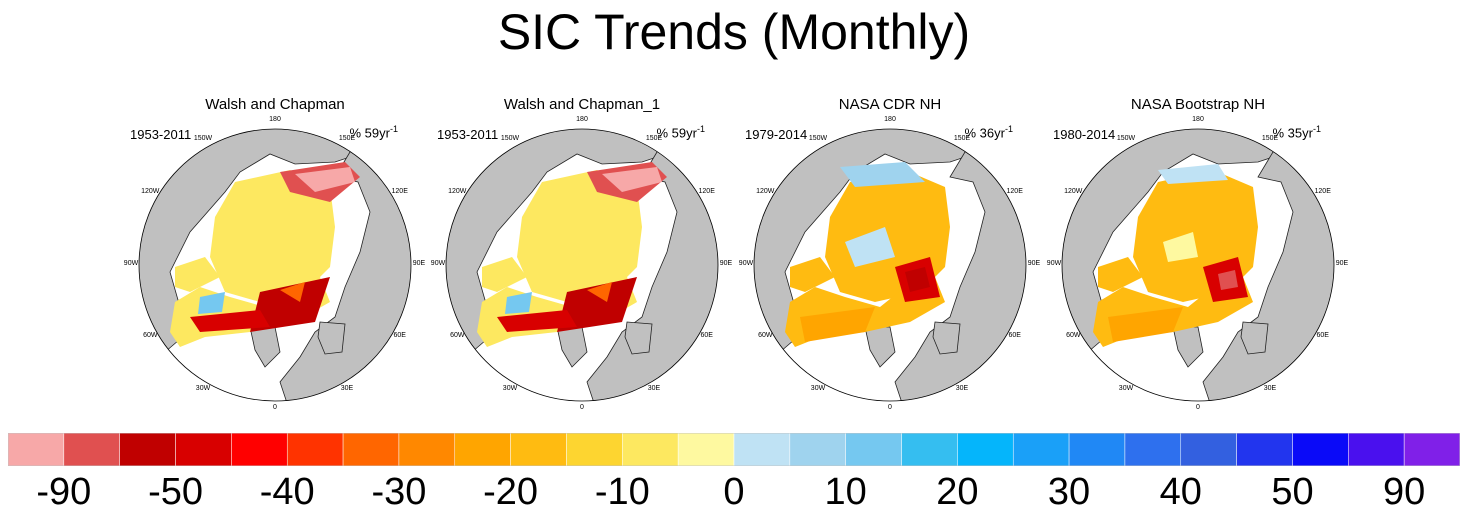  Describe the element at coordinates (582, 104) in the screenshot. I see `panel-title: Walsh and Chapman_1` at that location.